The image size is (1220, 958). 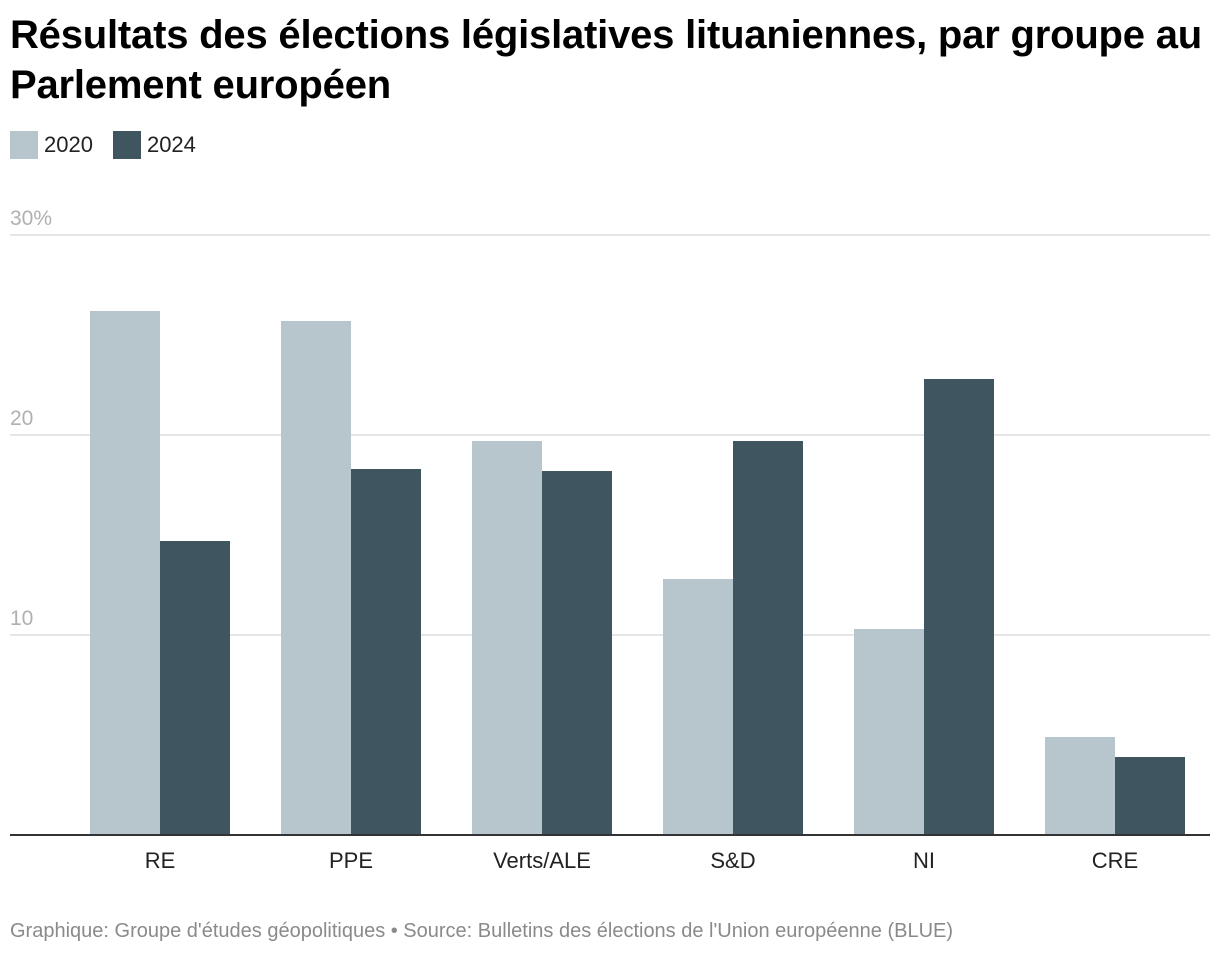 What do you see at coordinates (68, 144) in the screenshot?
I see `legend-label-2020: 2020` at bounding box center [68, 144].